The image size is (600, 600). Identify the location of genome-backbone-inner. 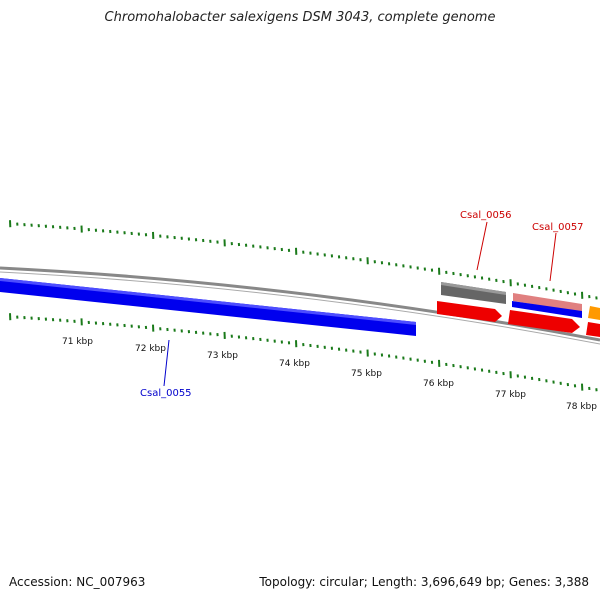
(300, 308).